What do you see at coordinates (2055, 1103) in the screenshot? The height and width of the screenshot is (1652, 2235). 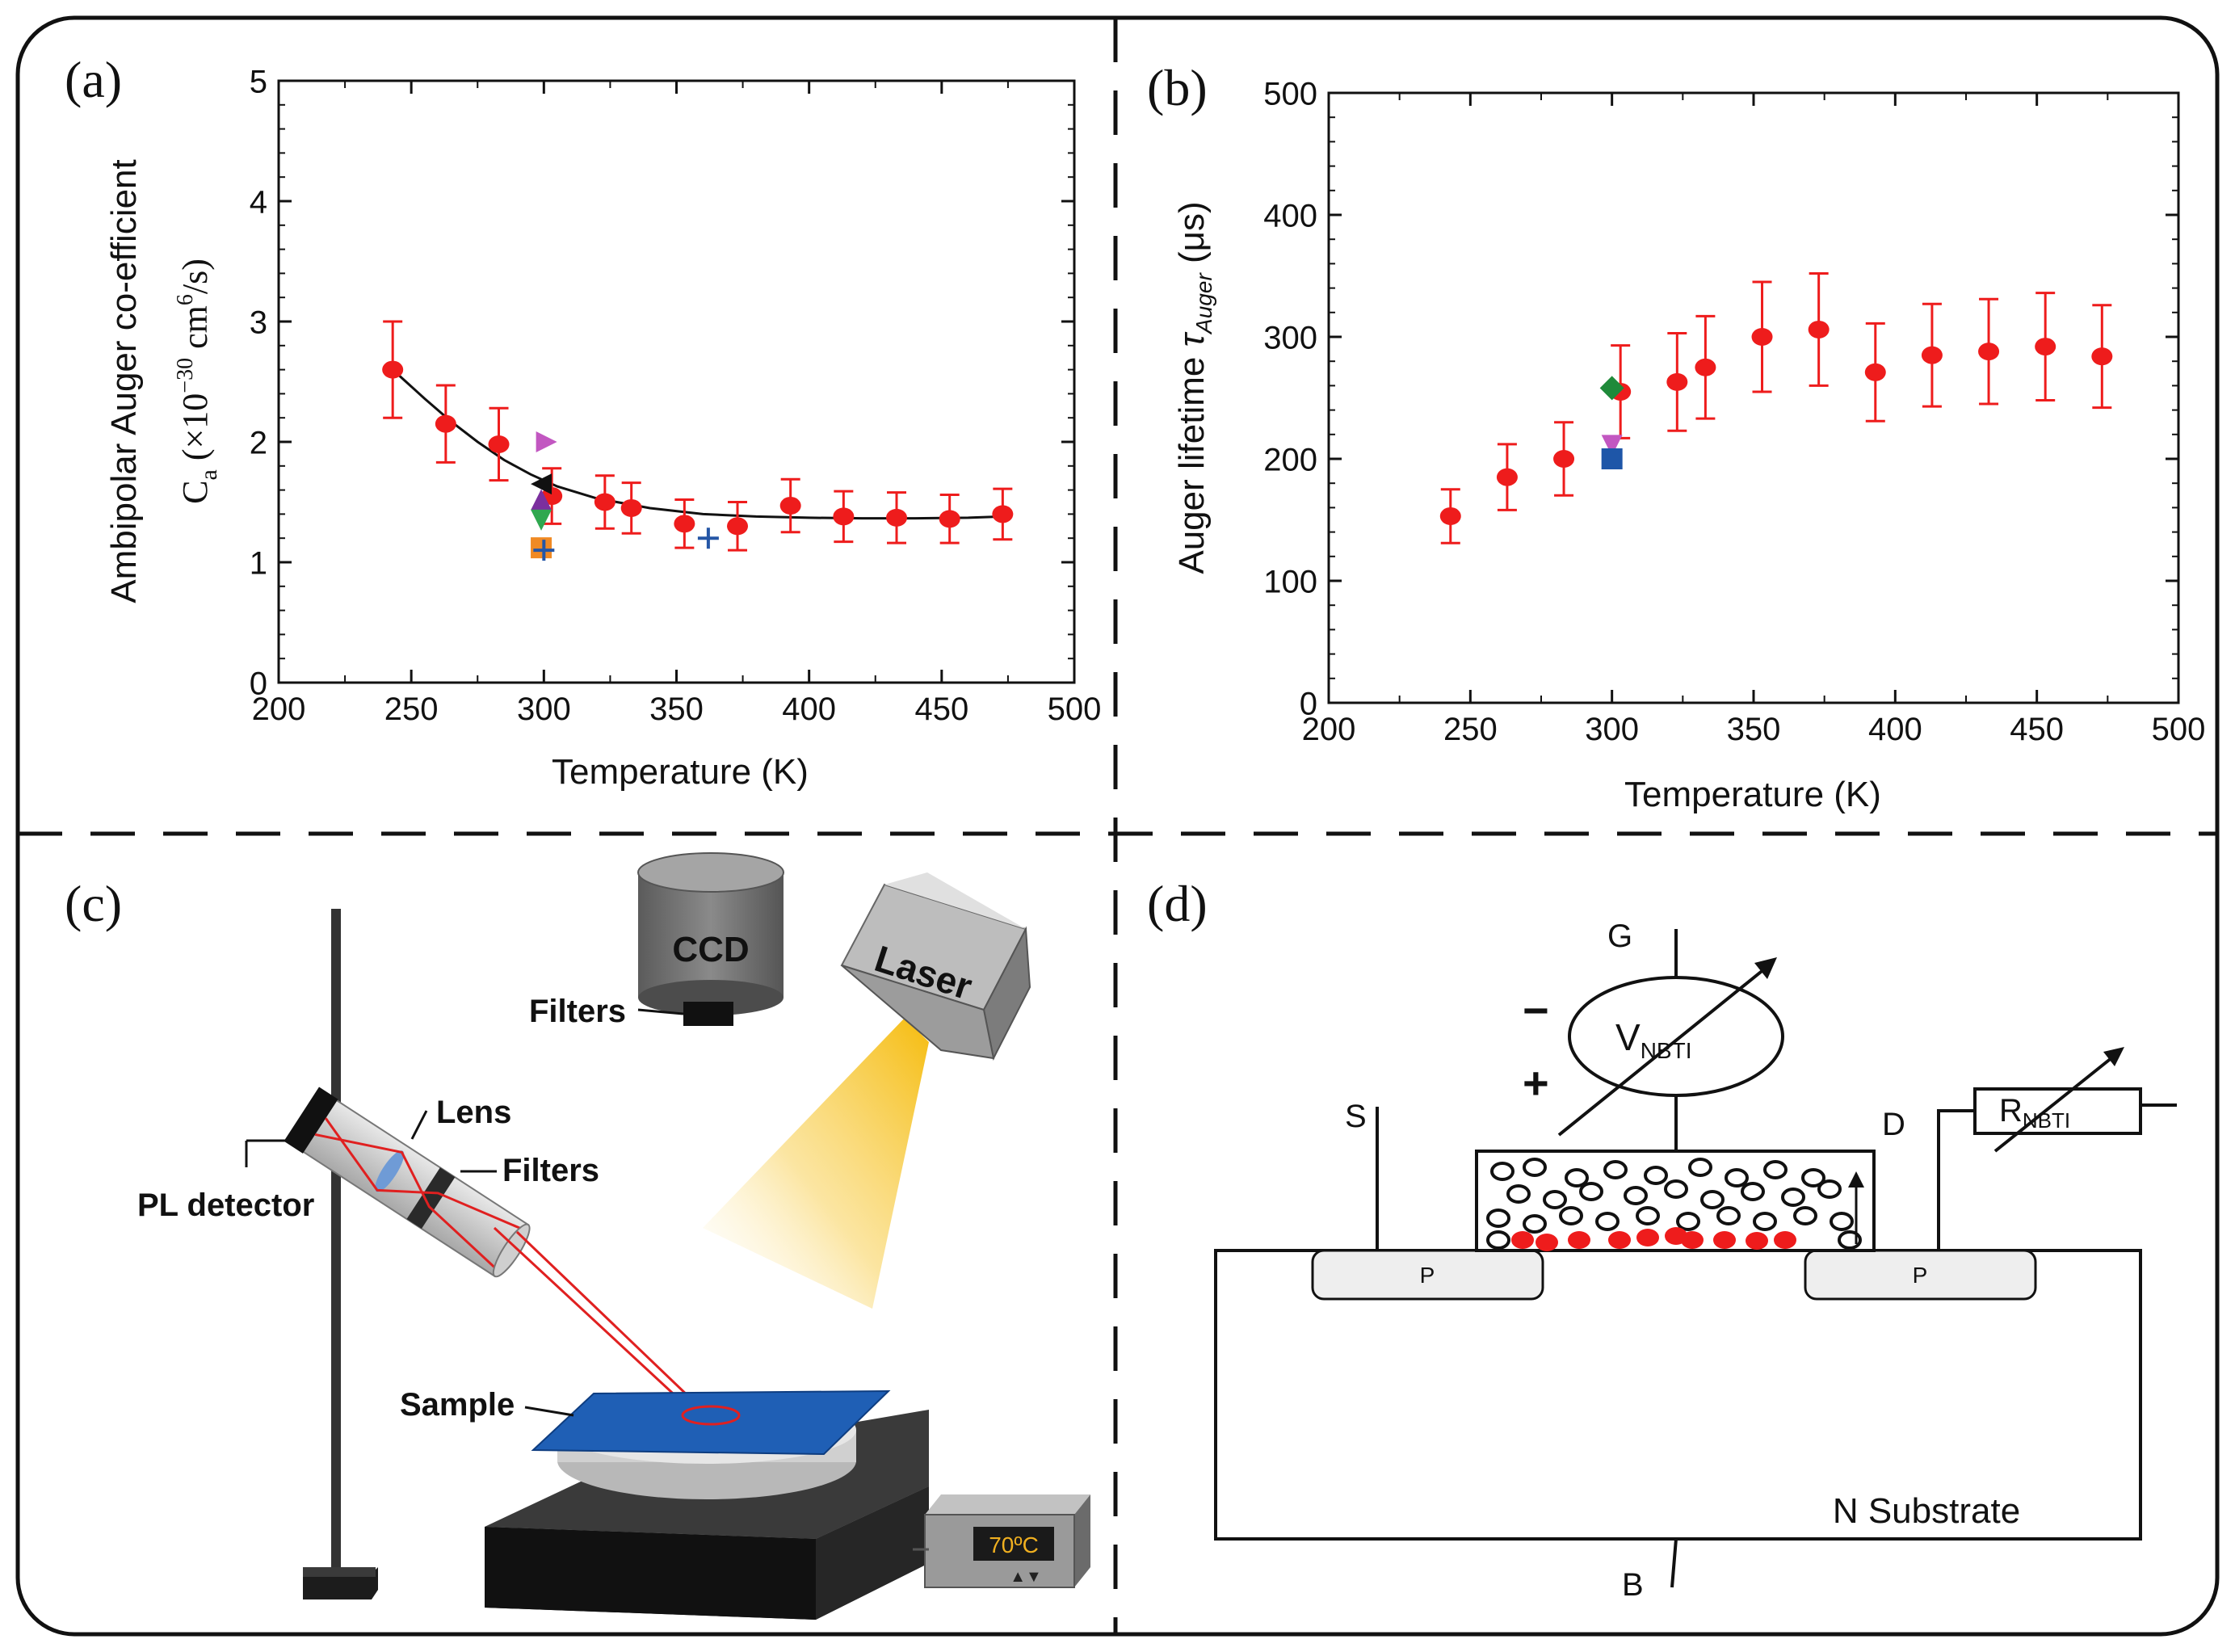 I see `rnbti-arrow` at bounding box center [2055, 1103].